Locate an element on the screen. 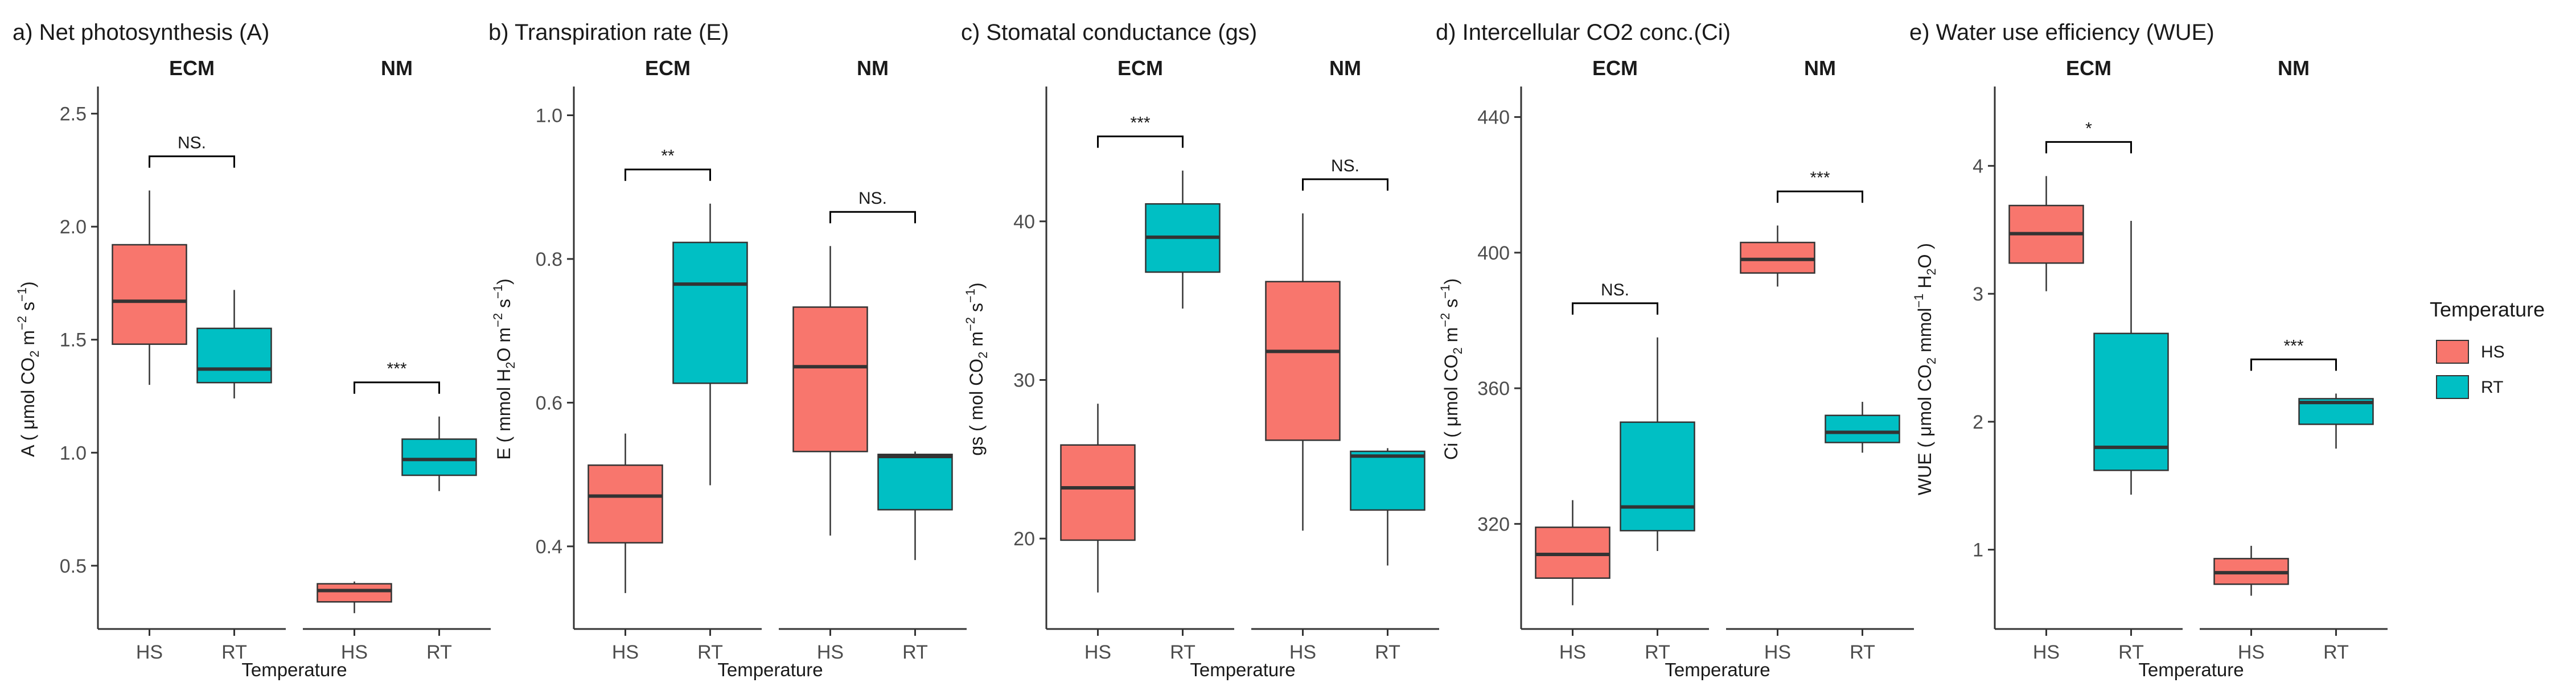  y-axis-label: gs ( mol CO2 m−2 s−1) is located at coordinates (977, 368).